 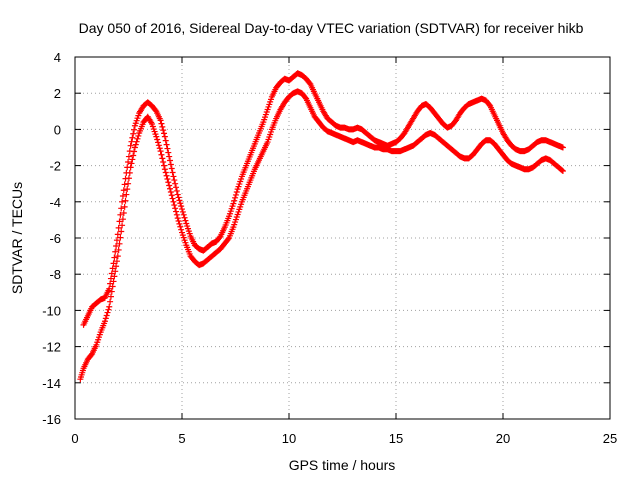 What do you see at coordinates (57, 129) in the screenshot?
I see `y-tick-label: 0` at bounding box center [57, 129].